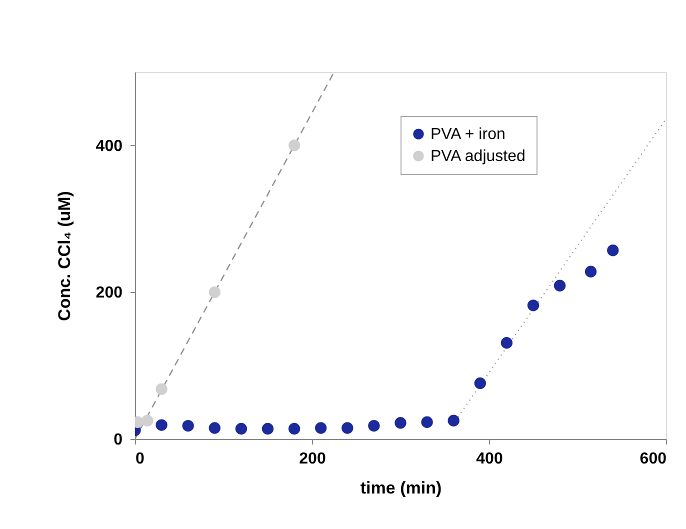 This screenshot has height=529, width=686. I want to click on y-tick-label: 400, so click(109, 146).